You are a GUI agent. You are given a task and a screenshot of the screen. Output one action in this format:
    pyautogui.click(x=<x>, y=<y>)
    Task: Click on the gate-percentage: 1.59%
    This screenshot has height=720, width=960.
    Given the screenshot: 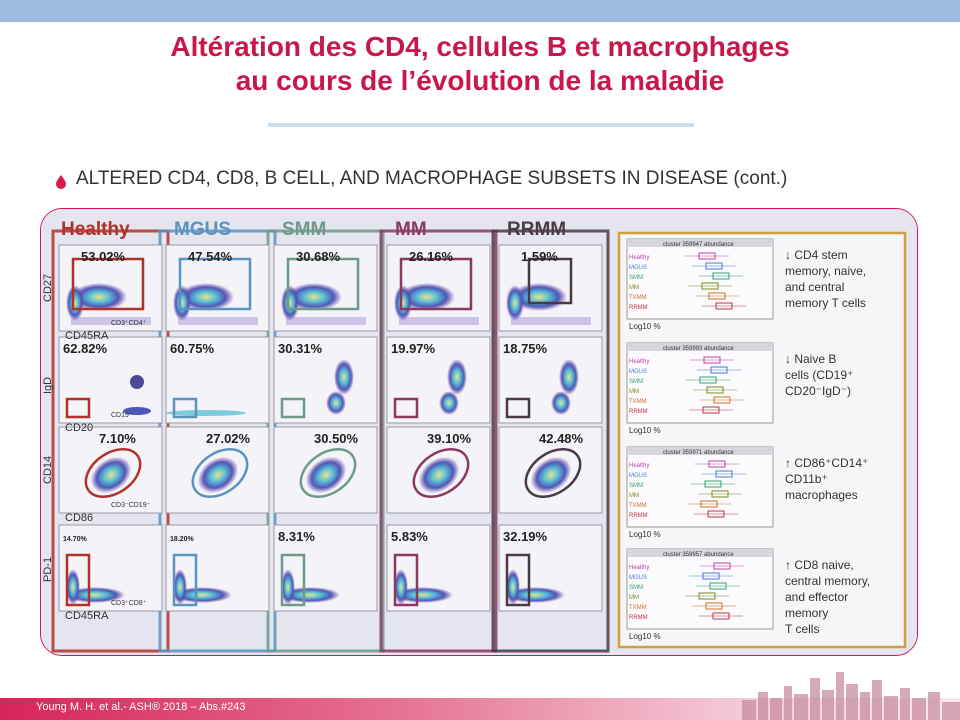 What is the action you would take?
    pyautogui.click(x=539, y=256)
    